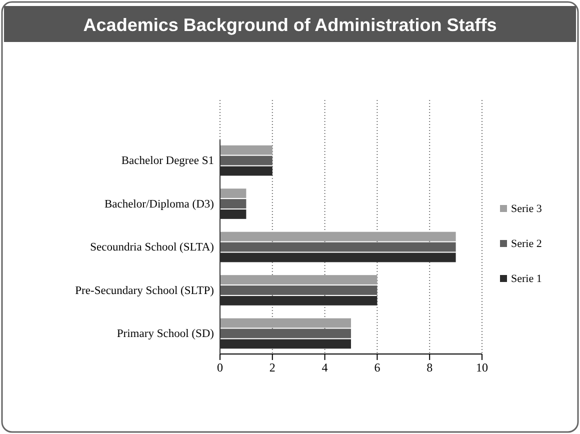 The height and width of the screenshot is (434, 580). What do you see at coordinates (220, 367) in the screenshot?
I see `x-tick-label: 0` at bounding box center [220, 367].